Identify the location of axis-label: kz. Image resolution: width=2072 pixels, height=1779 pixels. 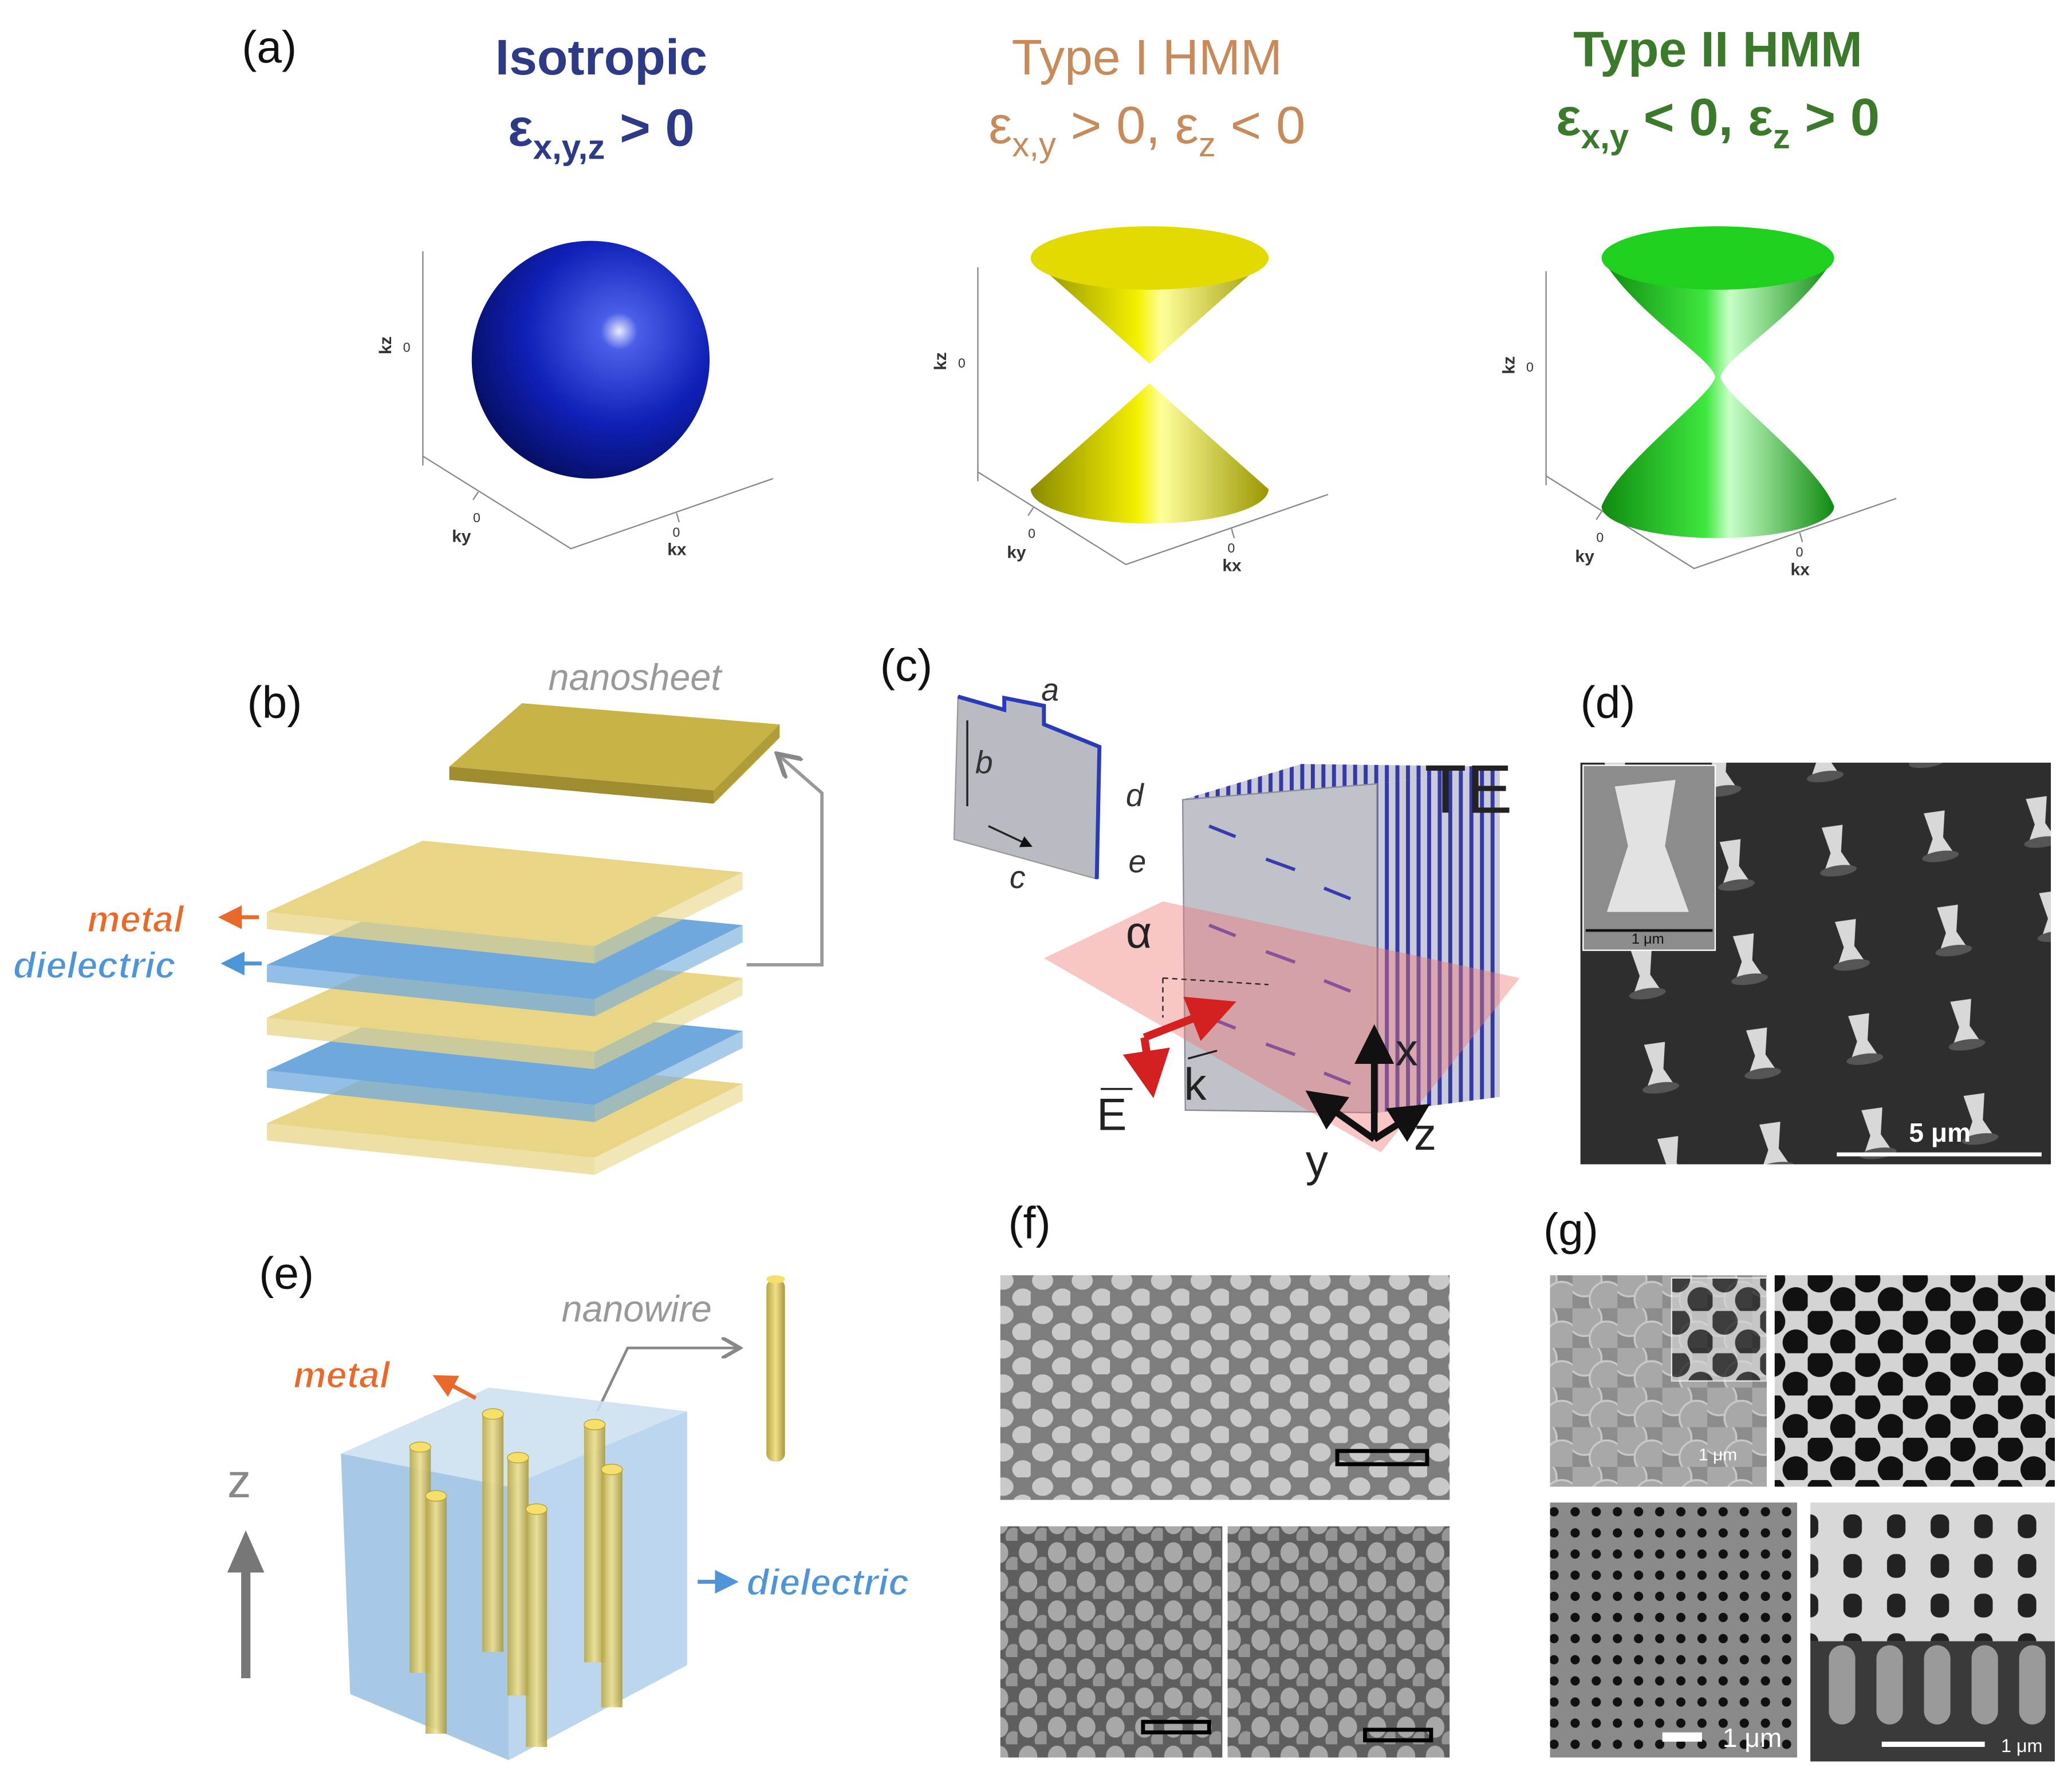
(385, 345).